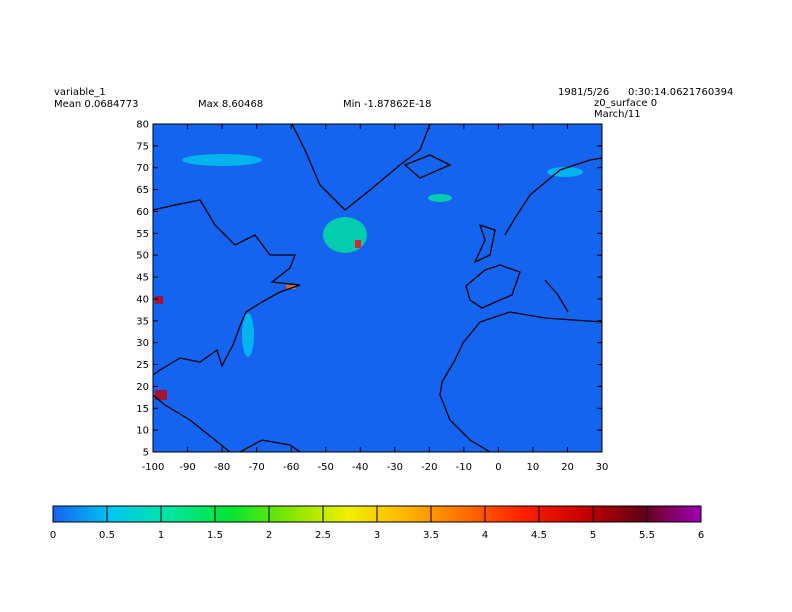 The image size is (792, 612). What do you see at coordinates (222, 467) in the screenshot?
I see `x-tick-label: -80` at bounding box center [222, 467].